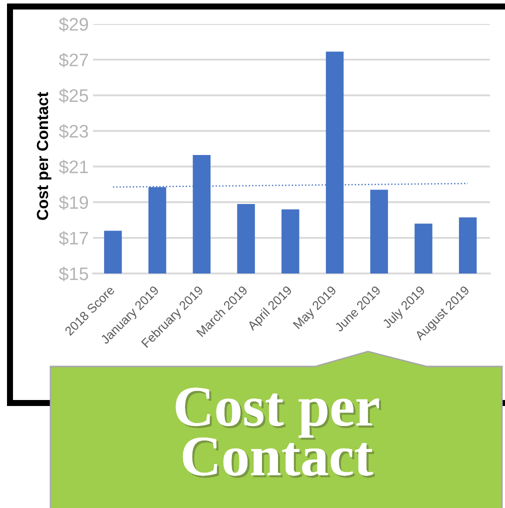 The width and height of the screenshot is (505, 508). I want to click on y-tick-label: $29, so click(73, 24).